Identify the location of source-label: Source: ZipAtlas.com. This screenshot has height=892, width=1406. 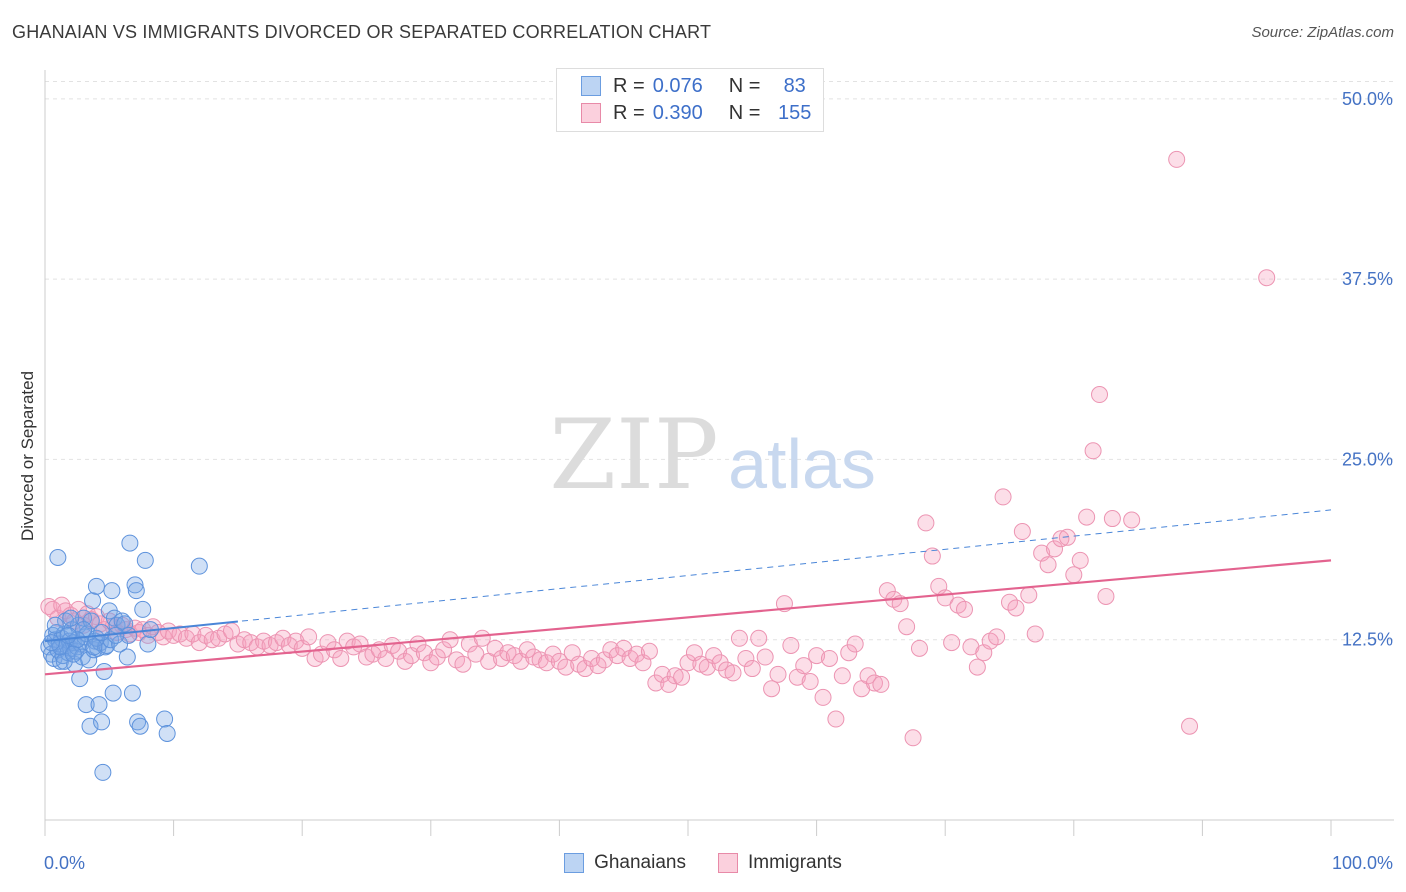
(1322, 32).